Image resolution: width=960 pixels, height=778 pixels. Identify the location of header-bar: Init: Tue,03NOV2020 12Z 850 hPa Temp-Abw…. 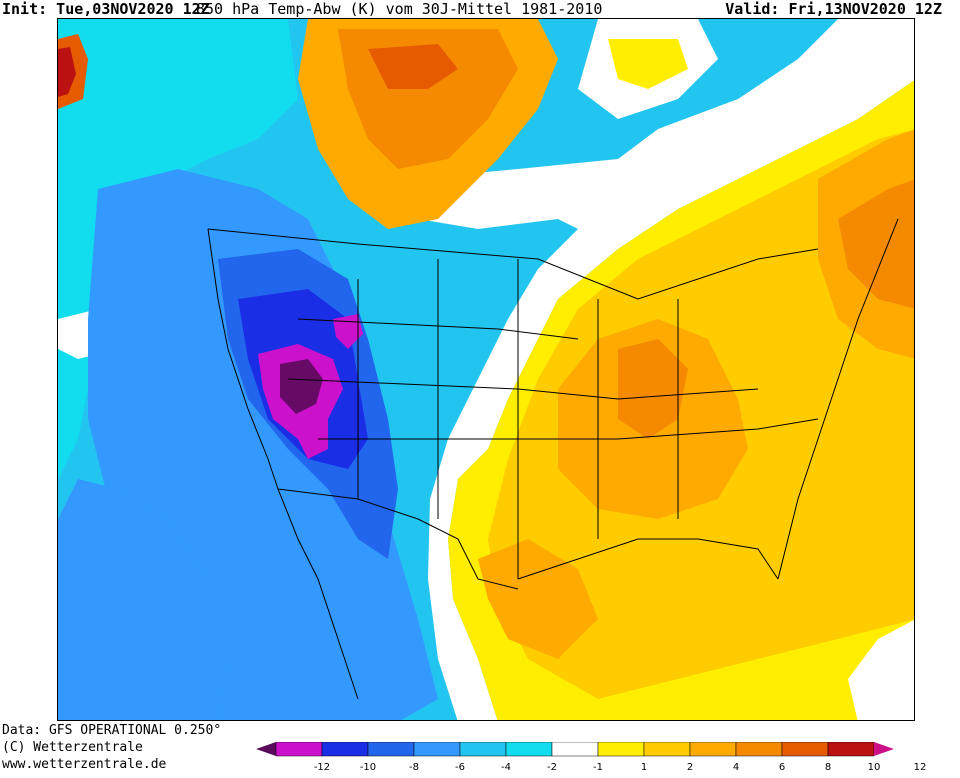
(480, 9).